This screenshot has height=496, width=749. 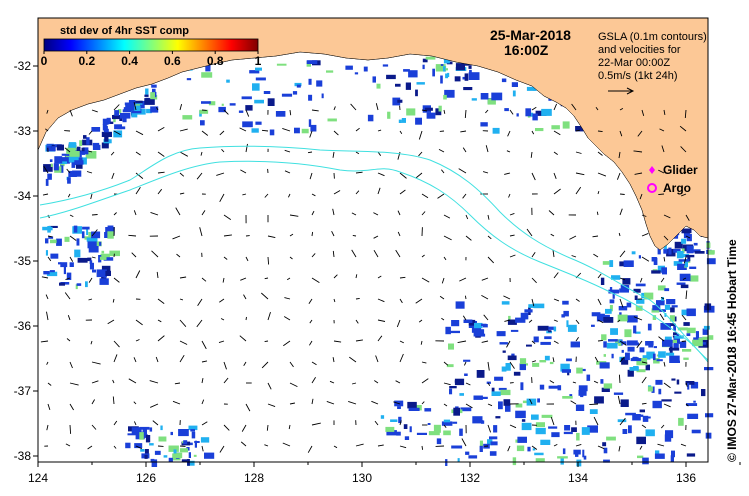 I want to click on colorbar-tick-label: 1, so click(x=258, y=61).